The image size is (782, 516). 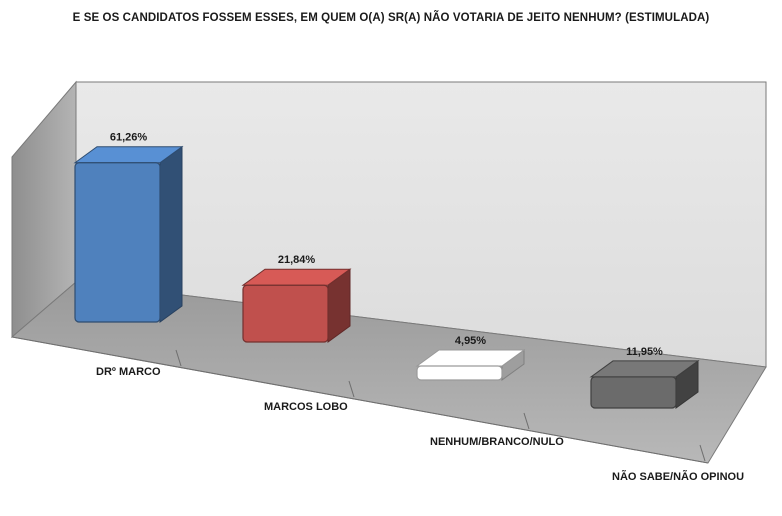 What do you see at coordinates (678, 476) in the screenshot?
I see `x-tick-label: NÃO SABE/NÃO OPINOU` at bounding box center [678, 476].